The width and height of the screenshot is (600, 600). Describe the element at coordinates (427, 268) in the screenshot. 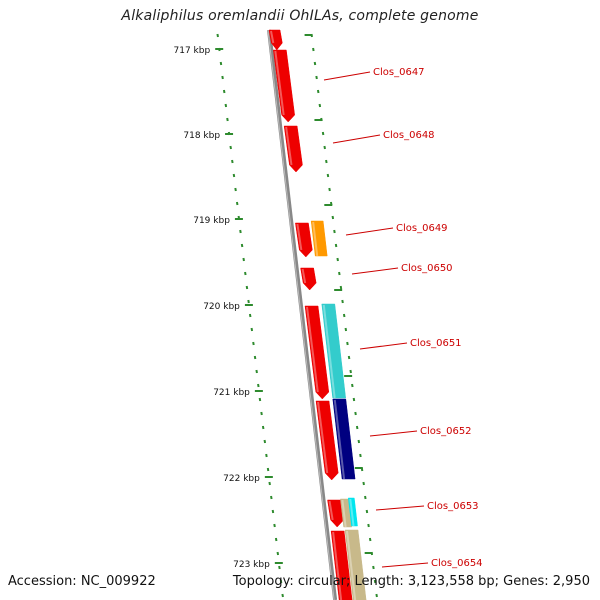

I see `gene-label: Clos_0650` at that location.